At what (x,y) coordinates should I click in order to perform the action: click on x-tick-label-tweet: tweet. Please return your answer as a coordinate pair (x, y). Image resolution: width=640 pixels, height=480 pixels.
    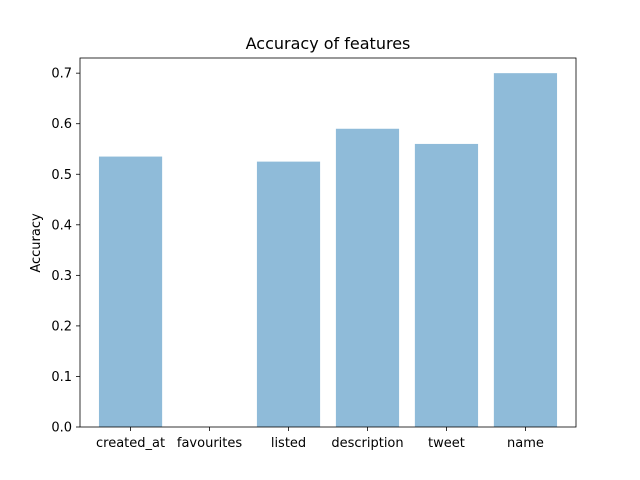
    Looking at the image, I should click on (446, 443).